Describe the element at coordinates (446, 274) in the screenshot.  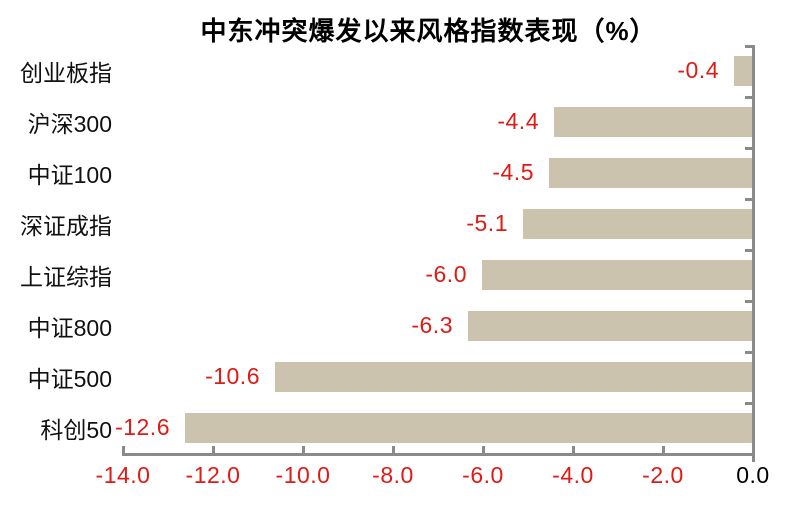
I see `bar-value-label: -6.0` at that location.